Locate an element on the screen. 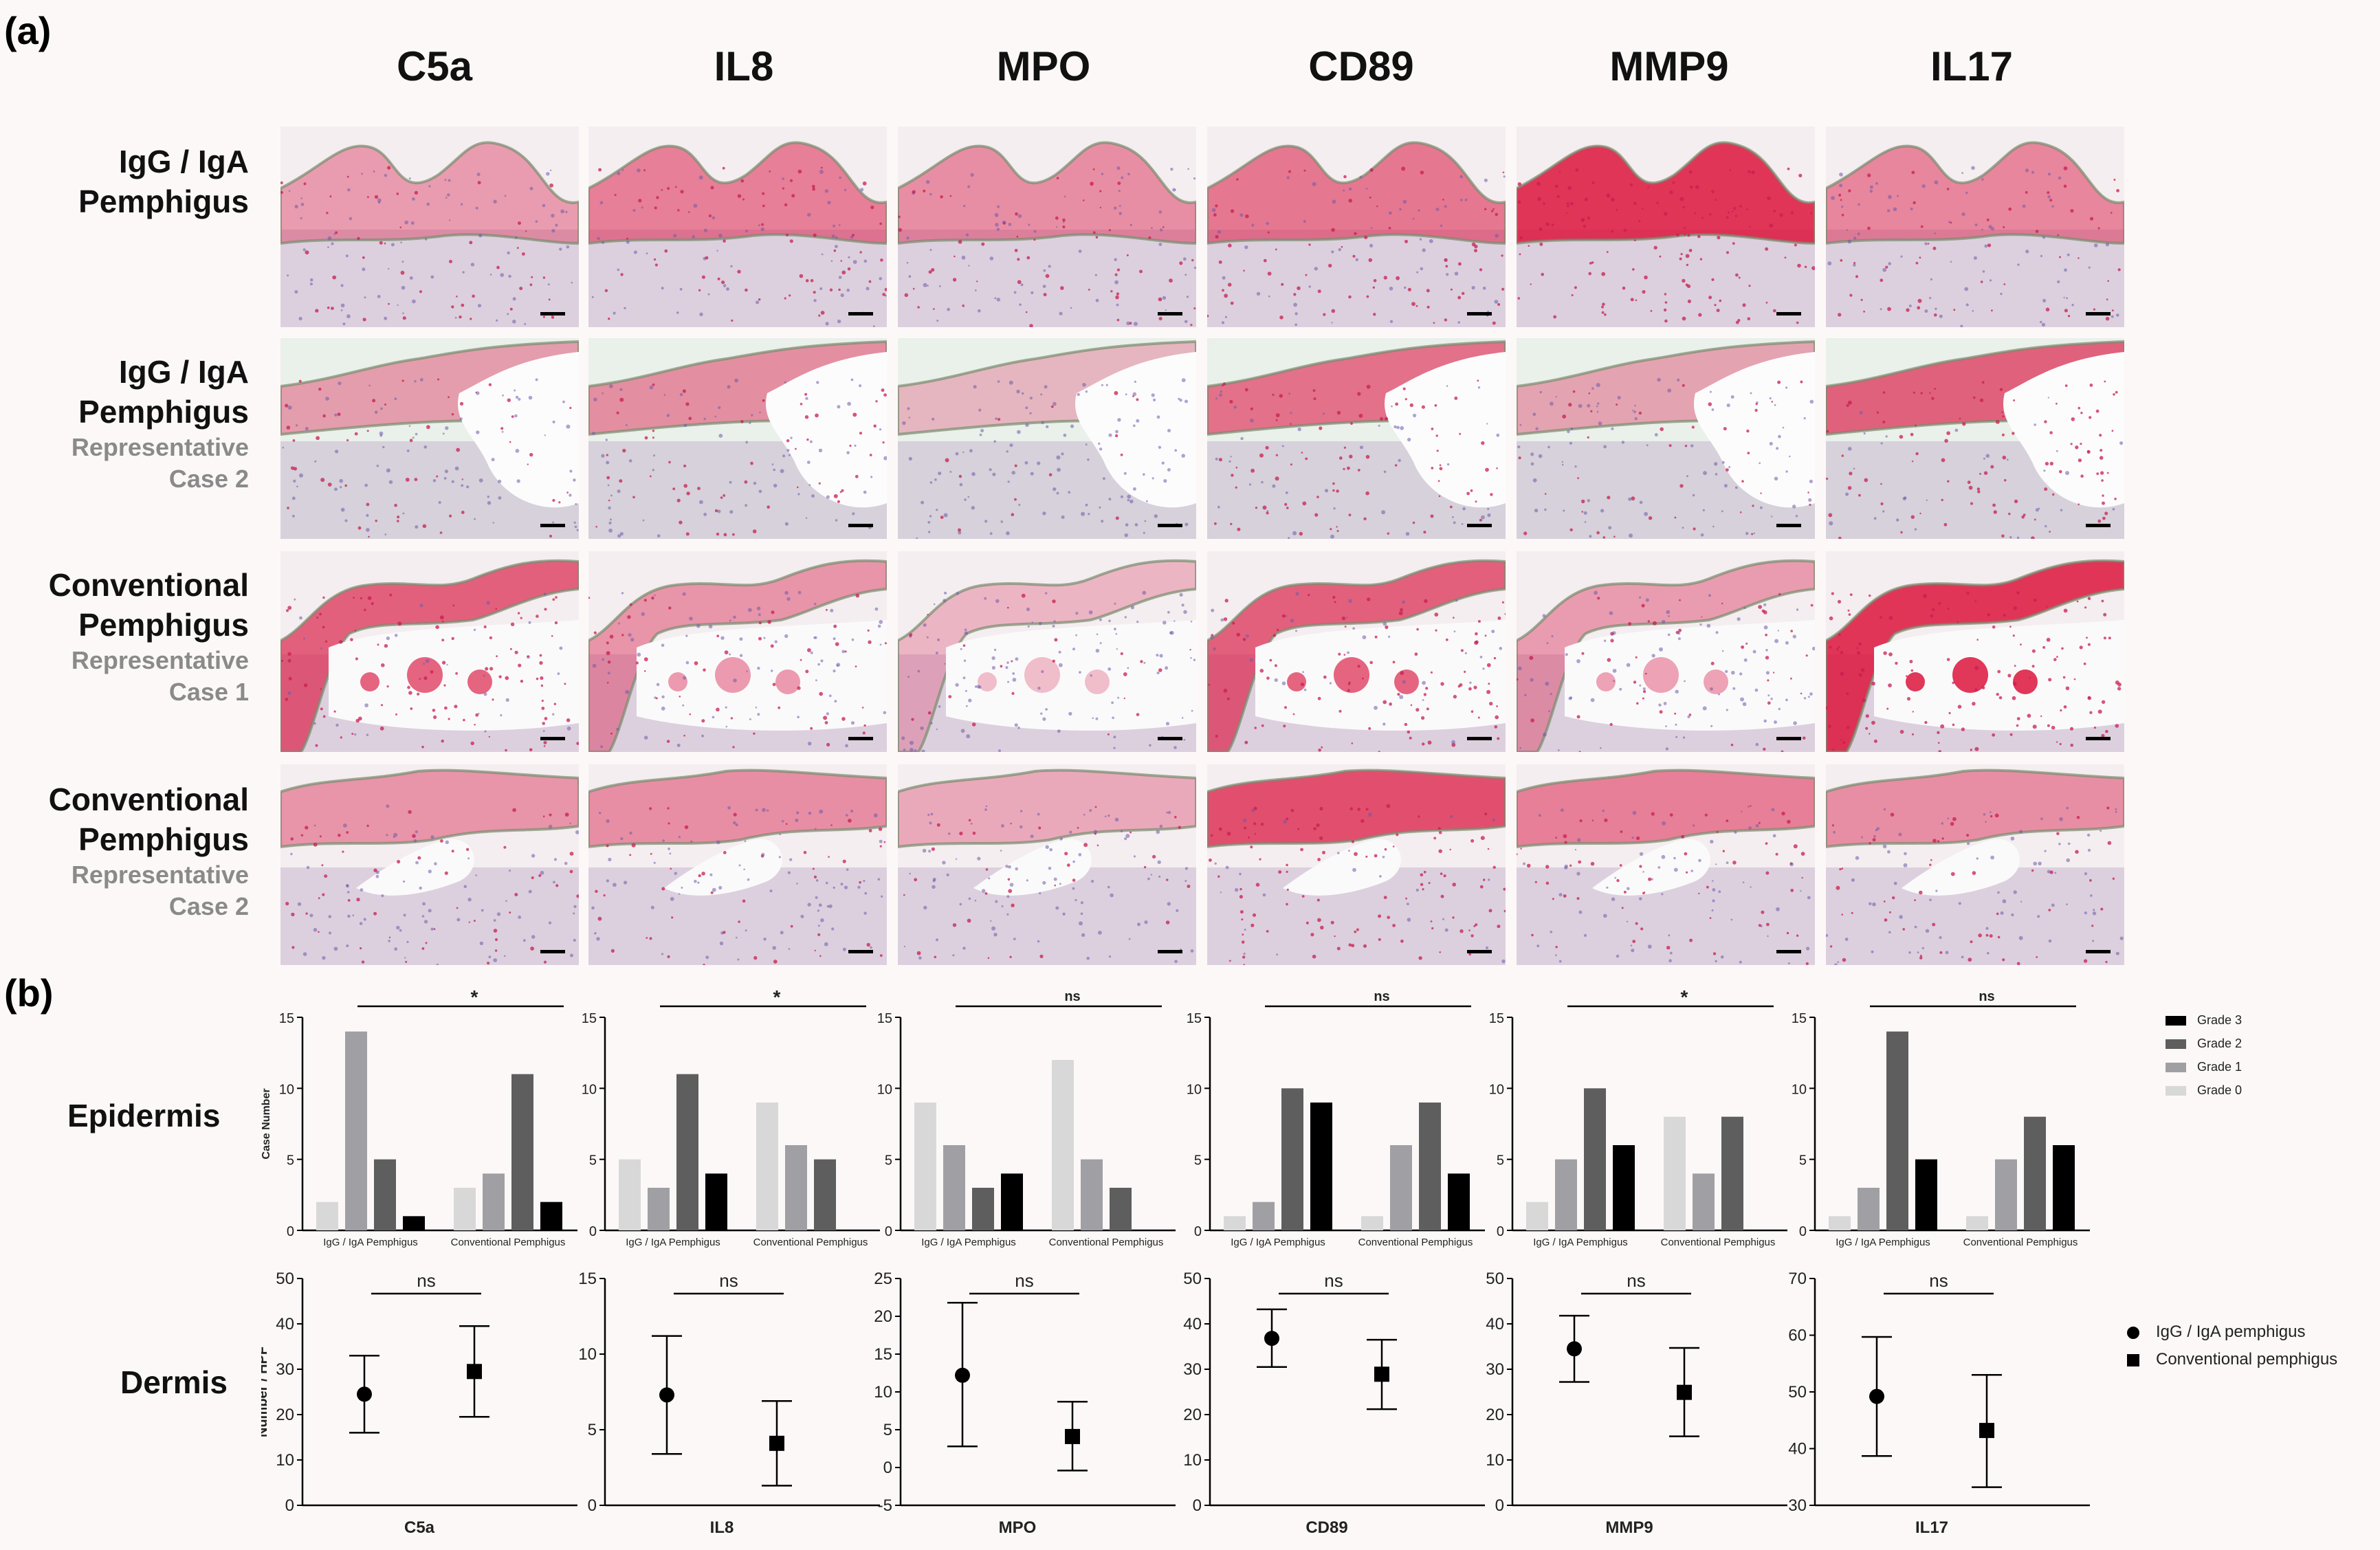 The width and height of the screenshot is (2380, 1550). row-label-1: IgG / IgA Pemphigus is located at coordinates (124, 181).